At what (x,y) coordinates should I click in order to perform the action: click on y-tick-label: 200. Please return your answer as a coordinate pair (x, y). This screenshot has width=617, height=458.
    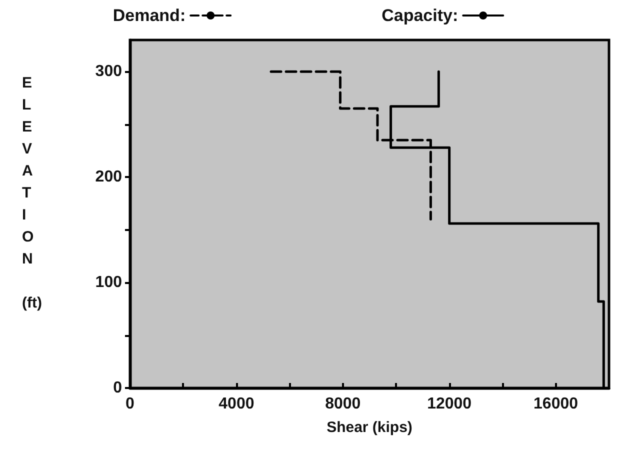
    Looking at the image, I should click on (108, 177).